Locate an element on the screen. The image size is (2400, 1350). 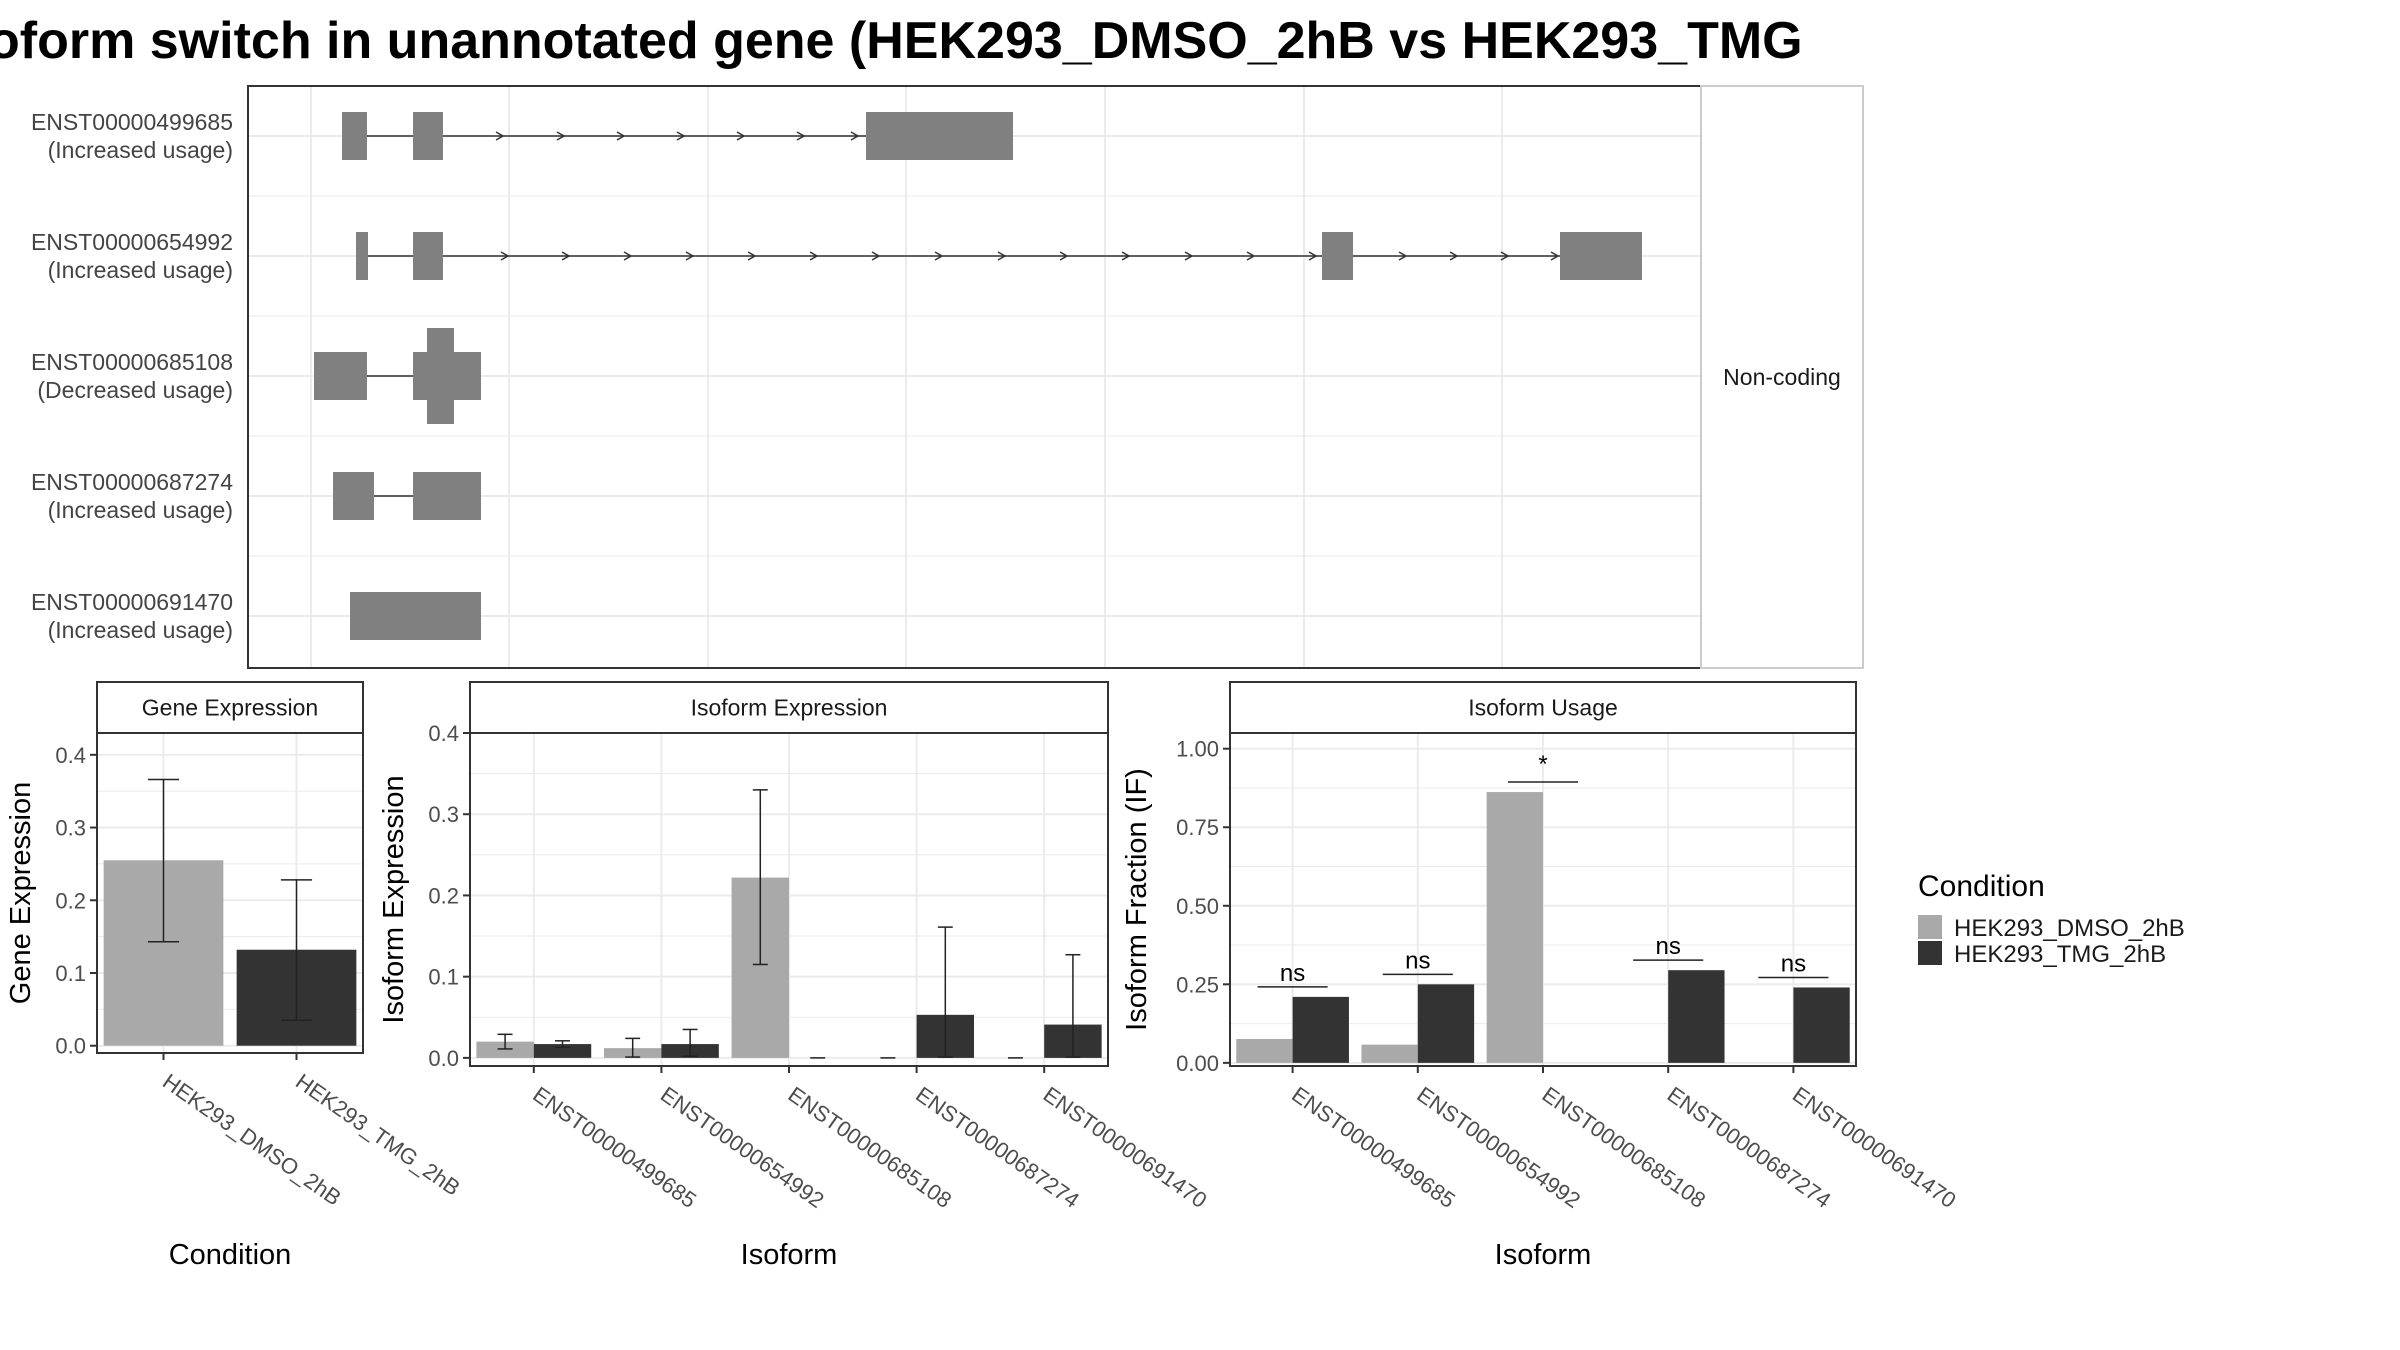
isoform-id-label: ENST00000685108 is located at coordinates (132, 362).